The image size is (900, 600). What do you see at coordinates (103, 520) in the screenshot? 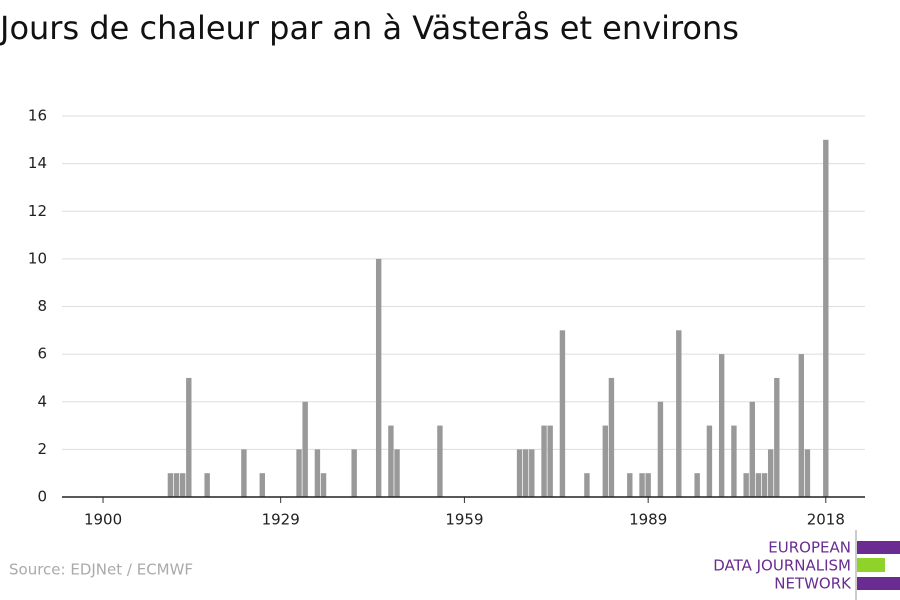
I see `x-tick-label: 1900` at bounding box center [103, 520].